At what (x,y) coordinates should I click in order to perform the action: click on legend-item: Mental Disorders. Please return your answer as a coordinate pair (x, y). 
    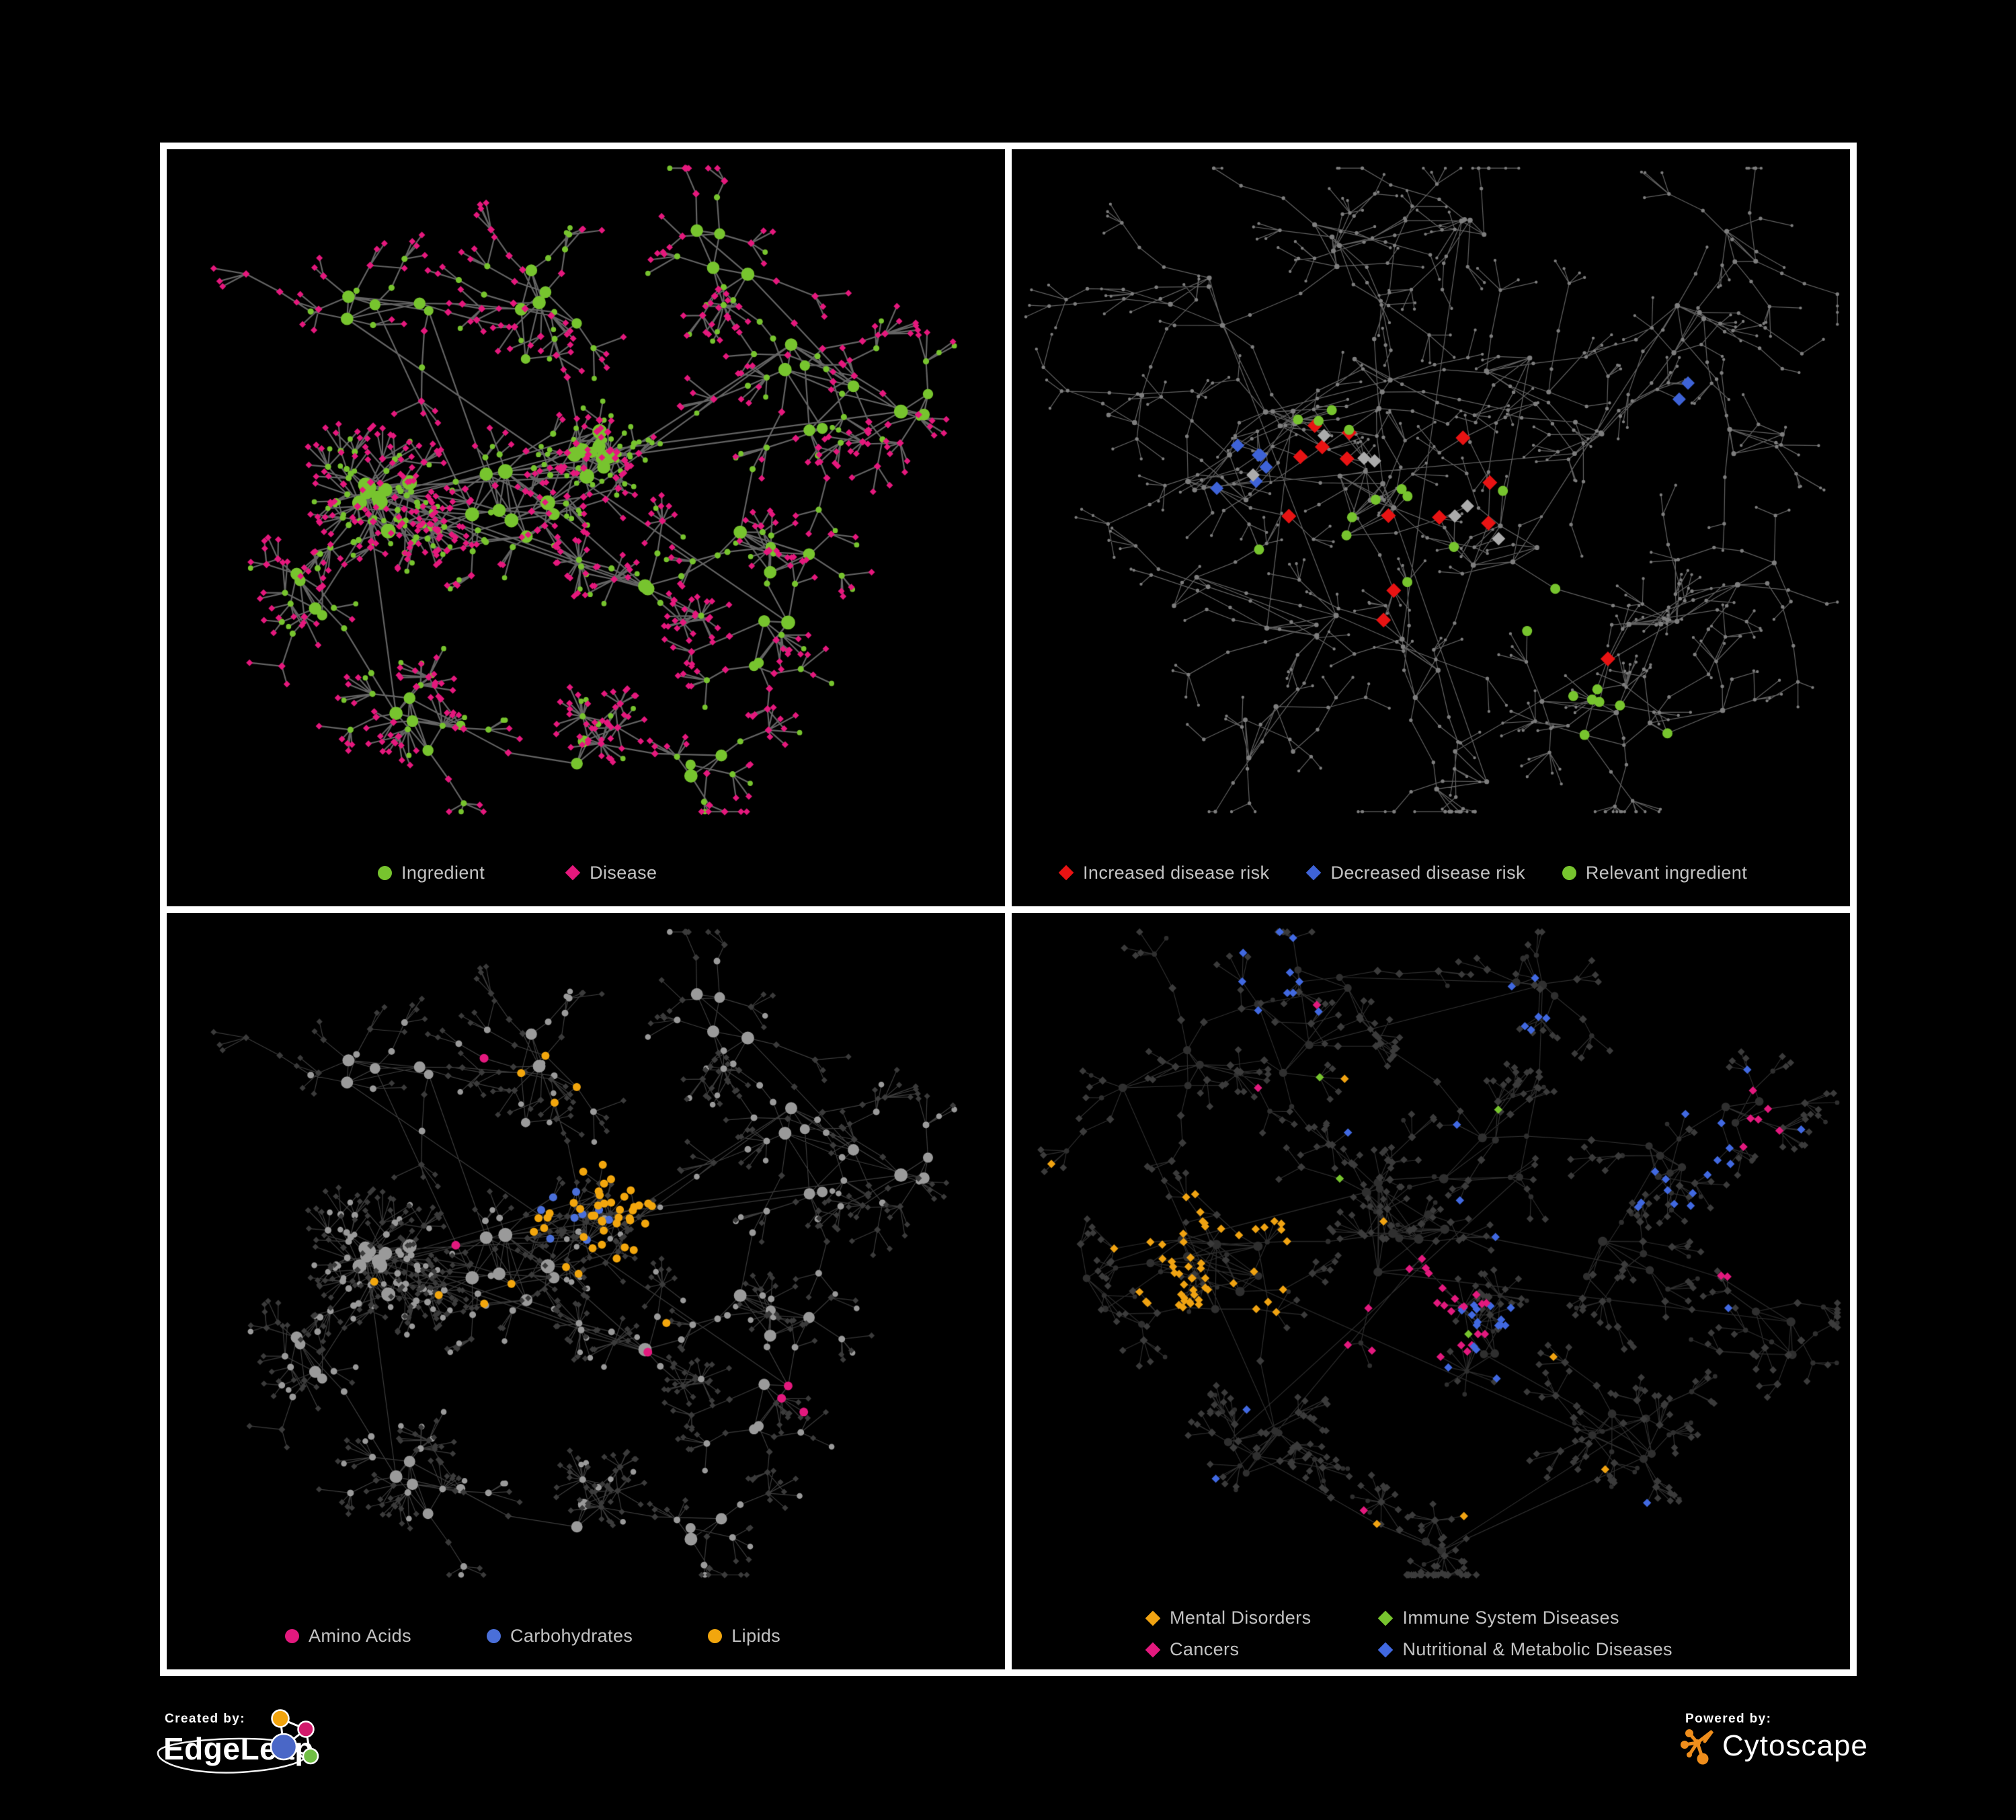
    Looking at the image, I should click on (1228, 1618).